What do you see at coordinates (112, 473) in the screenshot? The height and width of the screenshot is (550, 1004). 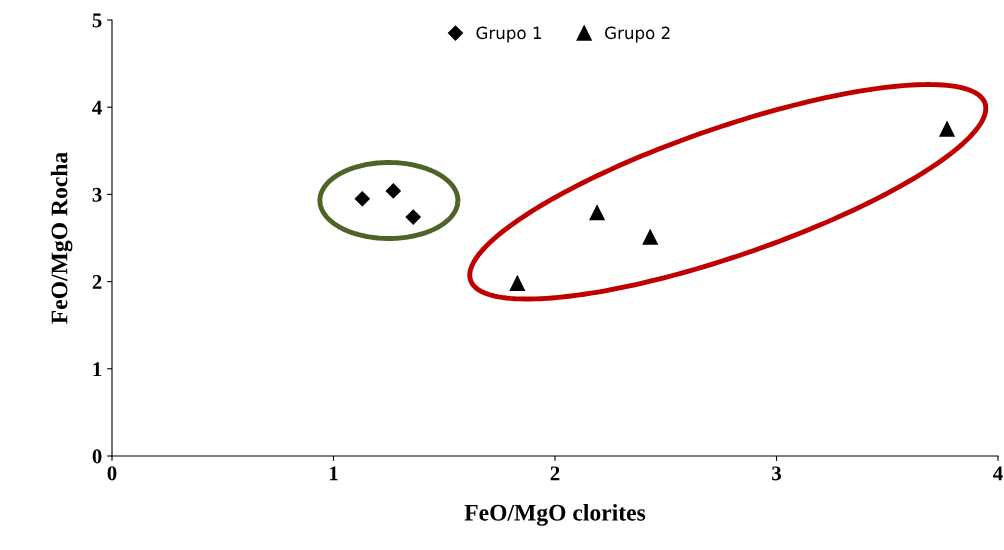 I see `x-tick-label: 0` at bounding box center [112, 473].